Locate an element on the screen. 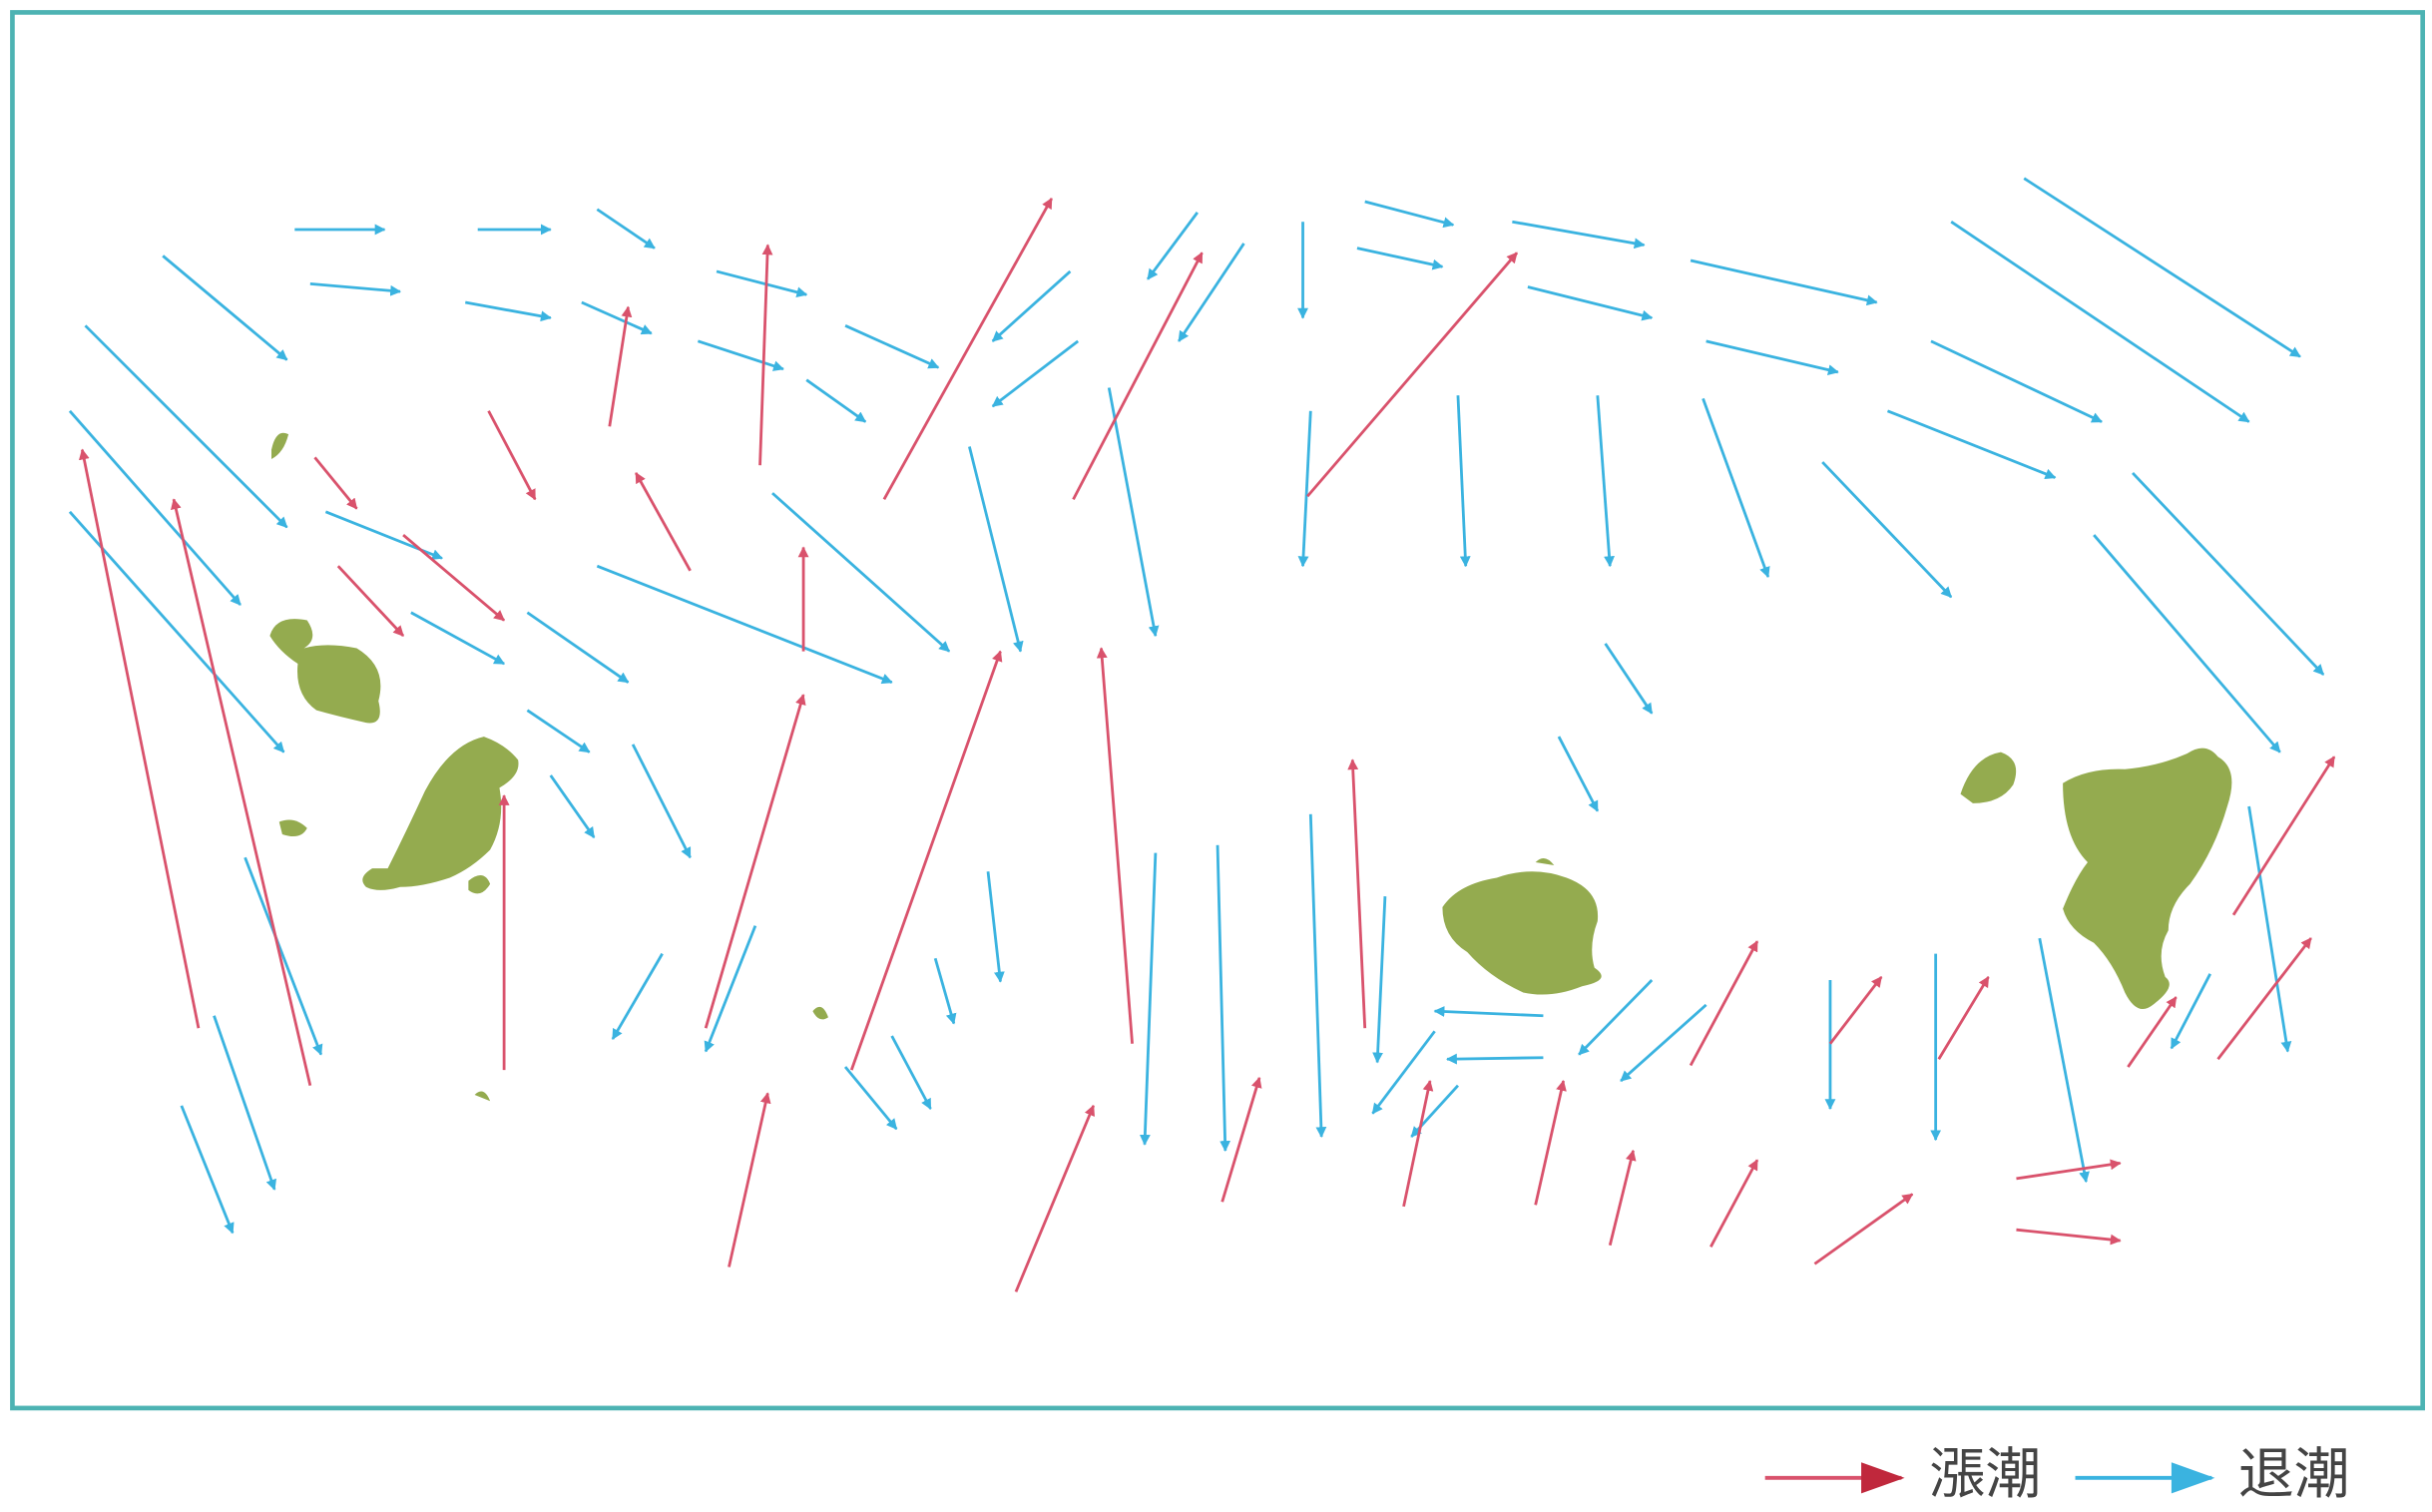  legend-label: 退潮 is located at coordinates (2294, 1474).